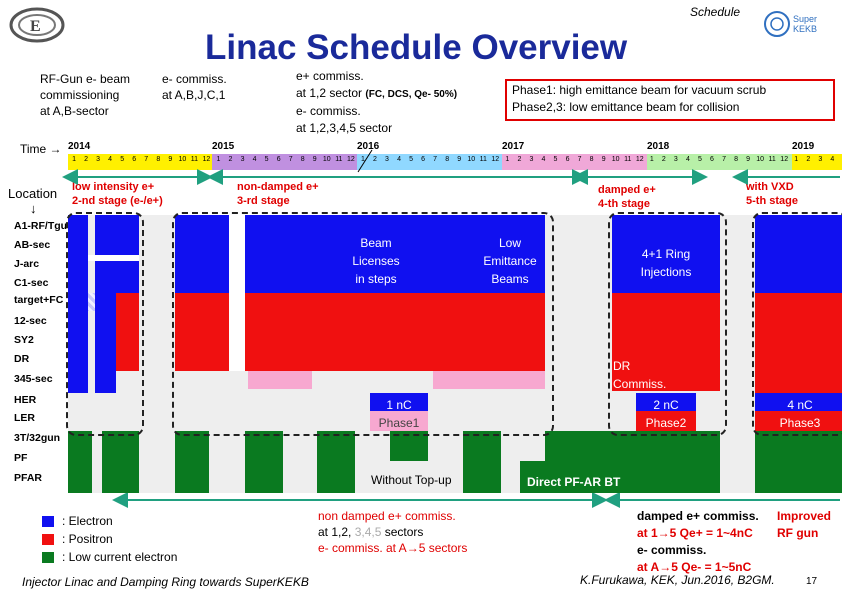 The width and height of the screenshot is (842, 596). Describe the element at coordinates (804, 524) in the screenshot. I see `improved-rf-gun-note: Improved RF gun` at that location.